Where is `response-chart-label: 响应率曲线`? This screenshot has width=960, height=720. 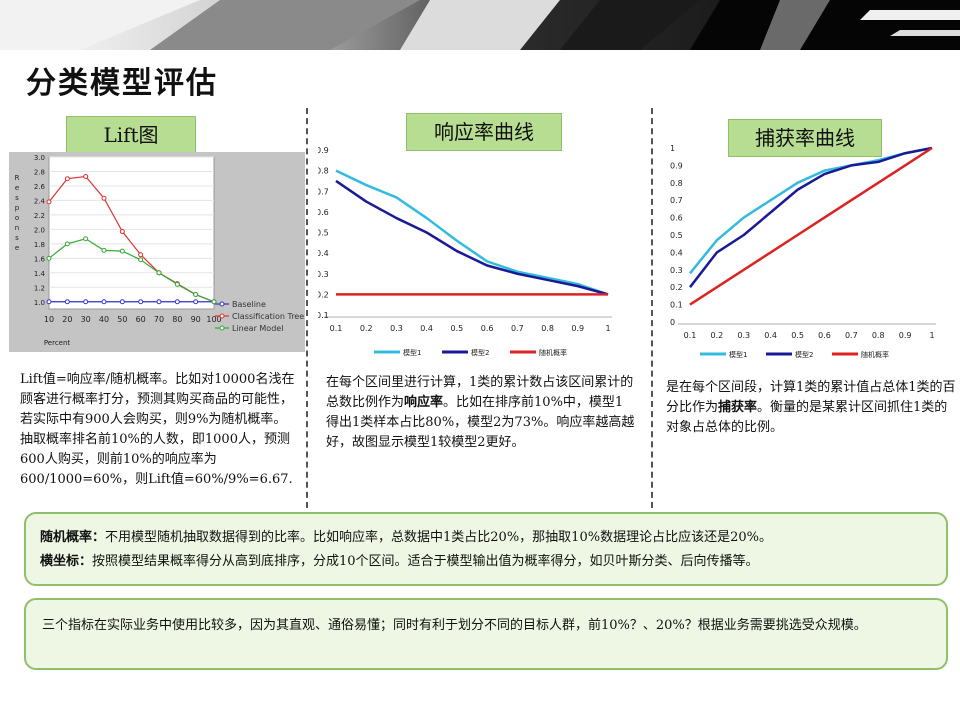
response-chart-label: 响应率曲线 is located at coordinates (484, 132).